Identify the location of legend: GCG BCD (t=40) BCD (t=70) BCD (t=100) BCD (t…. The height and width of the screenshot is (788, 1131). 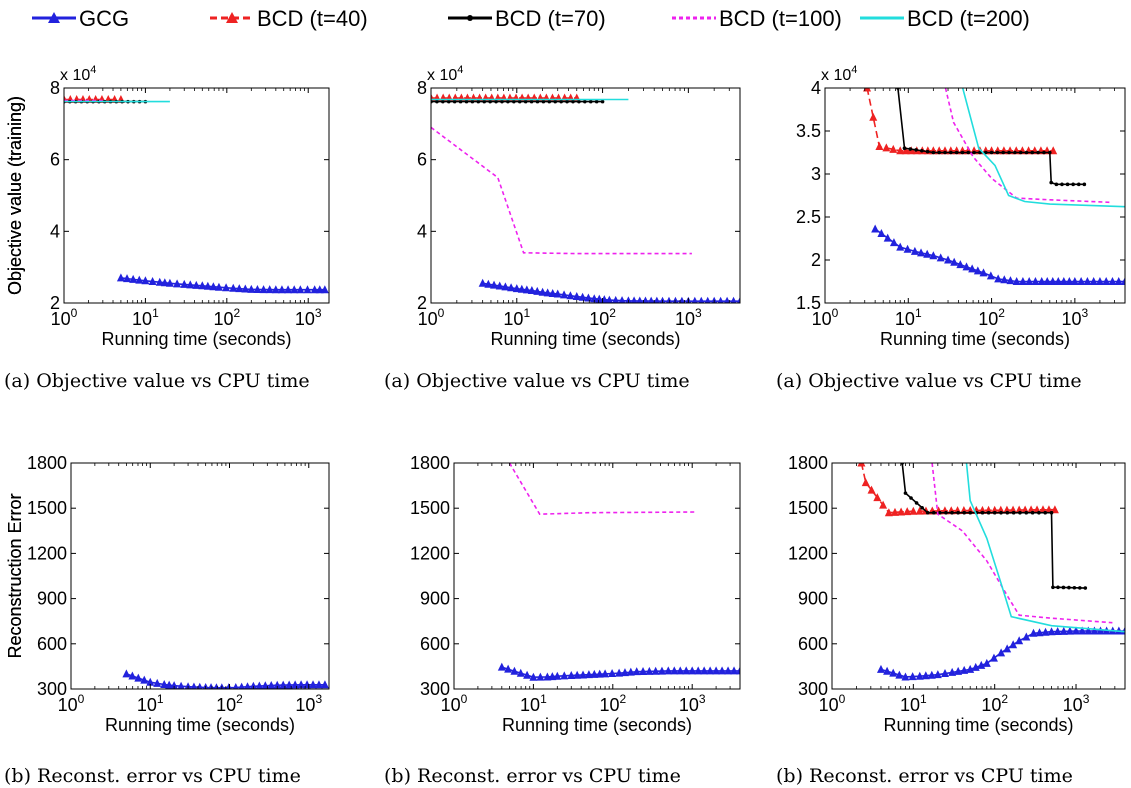
(531, 18).